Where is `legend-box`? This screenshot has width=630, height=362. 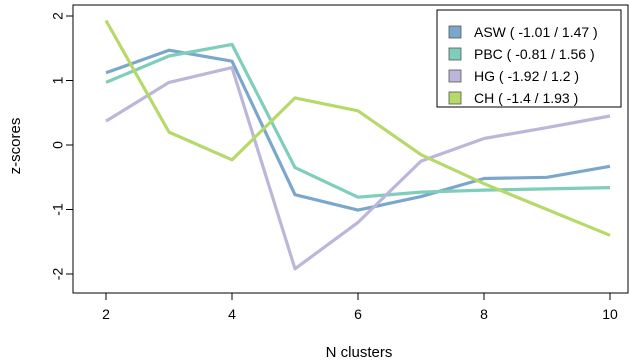
legend-box is located at coordinates (529, 58).